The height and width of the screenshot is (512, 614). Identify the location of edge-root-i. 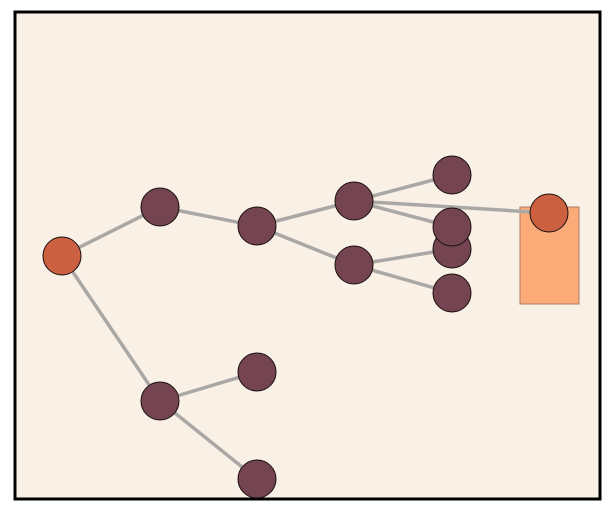
(111, 328).